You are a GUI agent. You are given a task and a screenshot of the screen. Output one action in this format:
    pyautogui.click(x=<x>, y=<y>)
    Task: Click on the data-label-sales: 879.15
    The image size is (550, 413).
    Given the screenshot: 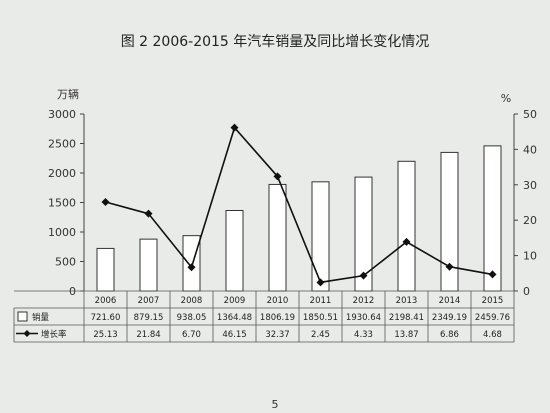 What is the action you would take?
    pyautogui.click(x=149, y=318)
    